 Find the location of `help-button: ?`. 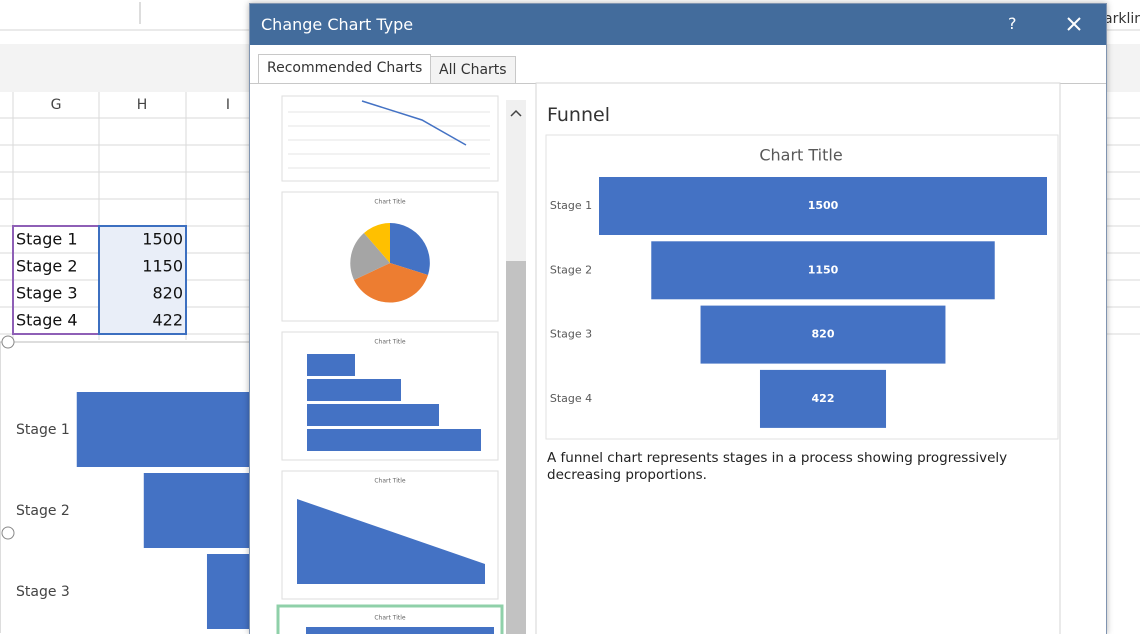

help-button: ? is located at coordinates (1012, 23).